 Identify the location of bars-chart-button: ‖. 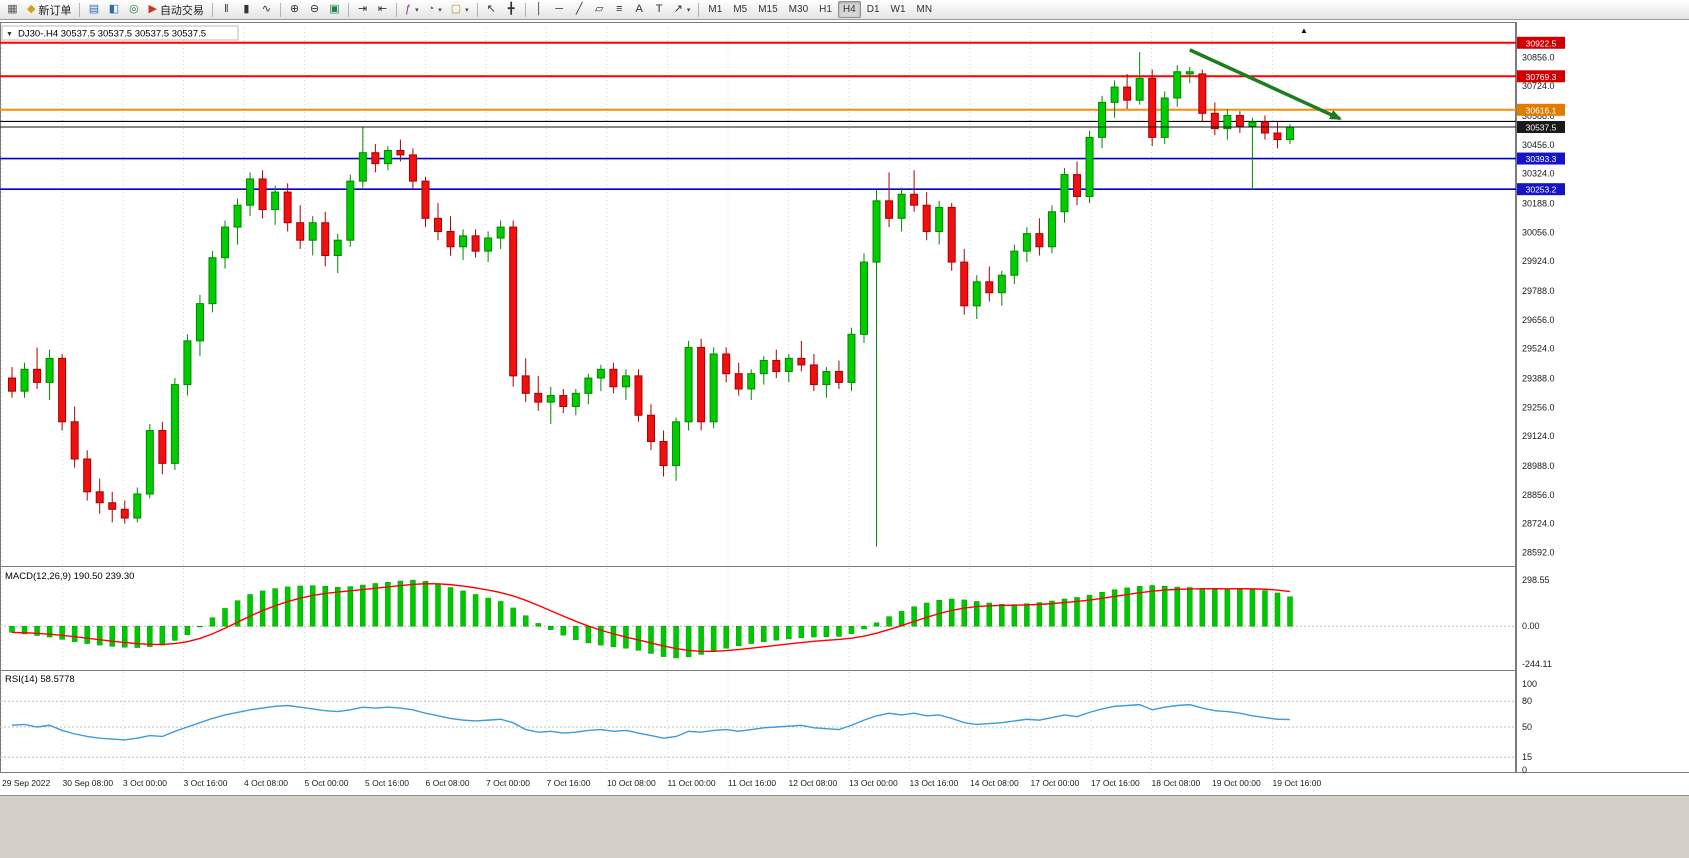
(226, 9).